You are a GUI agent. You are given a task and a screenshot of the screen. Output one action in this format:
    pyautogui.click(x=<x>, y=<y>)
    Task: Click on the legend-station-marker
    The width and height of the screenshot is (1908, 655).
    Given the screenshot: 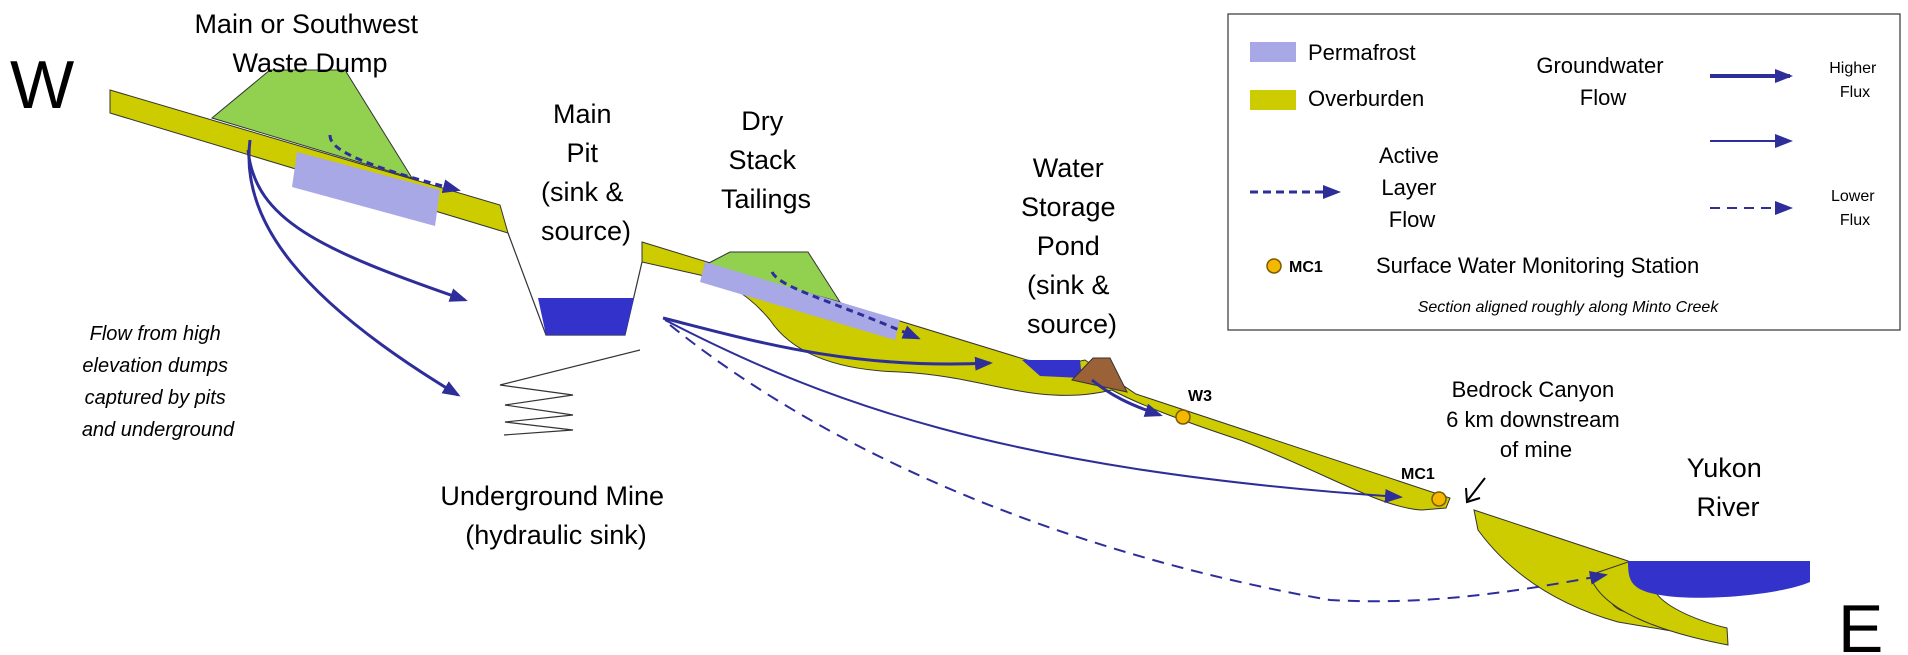 What is the action you would take?
    pyautogui.click(x=1274, y=266)
    